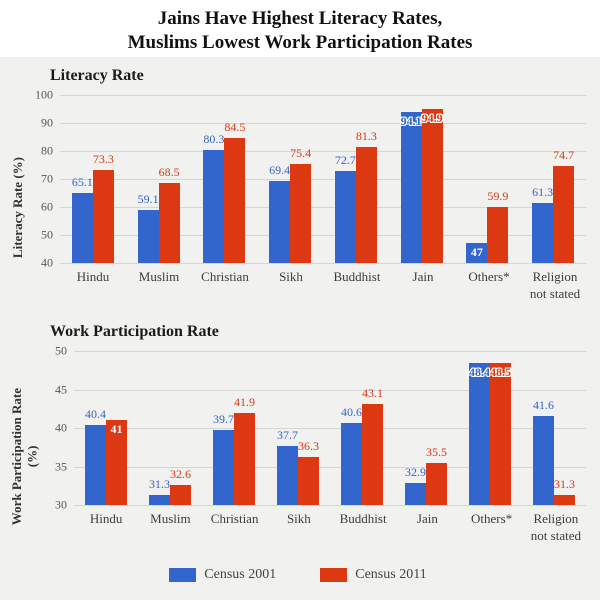 The width and height of the screenshot is (600, 600). What do you see at coordinates (300, 43) in the screenshot?
I see `page-title-line2: Muslims Lowest Work Participation Rates` at bounding box center [300, 43].